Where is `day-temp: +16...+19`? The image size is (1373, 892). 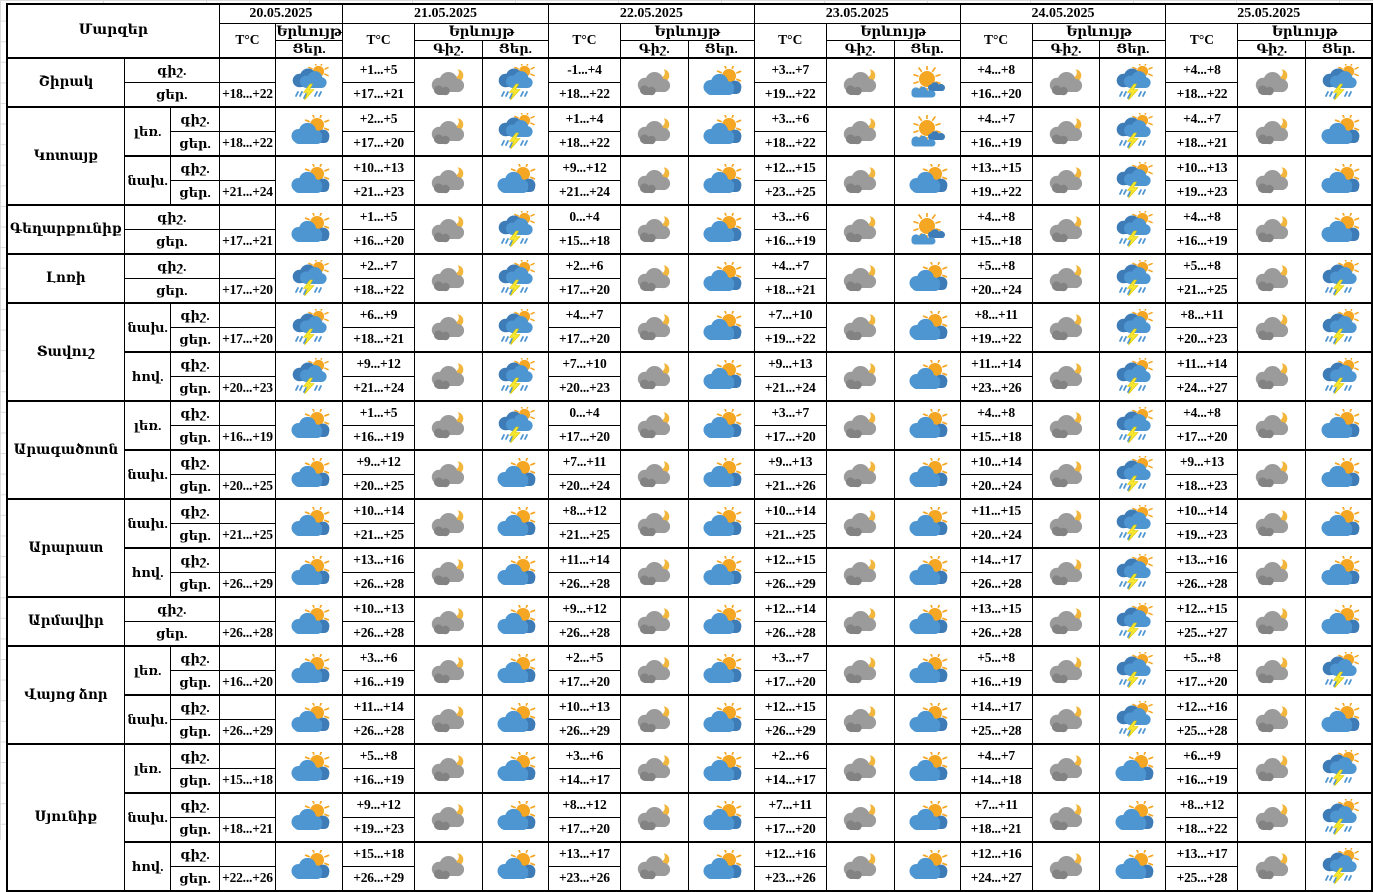 day-temp: +16...+19 is located at coordinates (379, 781).